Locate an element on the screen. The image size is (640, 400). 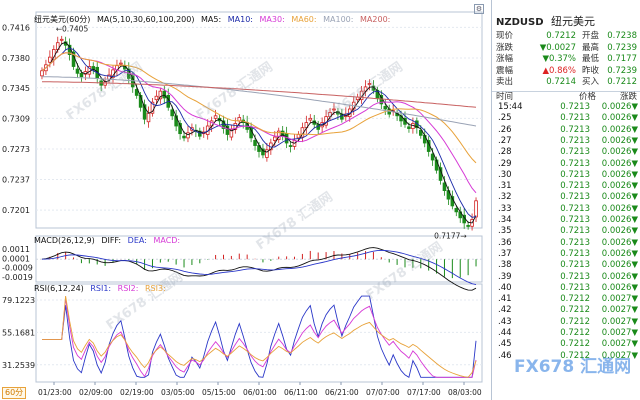
quote-value-2: 0.7238 is located at coordinates (622, 36).